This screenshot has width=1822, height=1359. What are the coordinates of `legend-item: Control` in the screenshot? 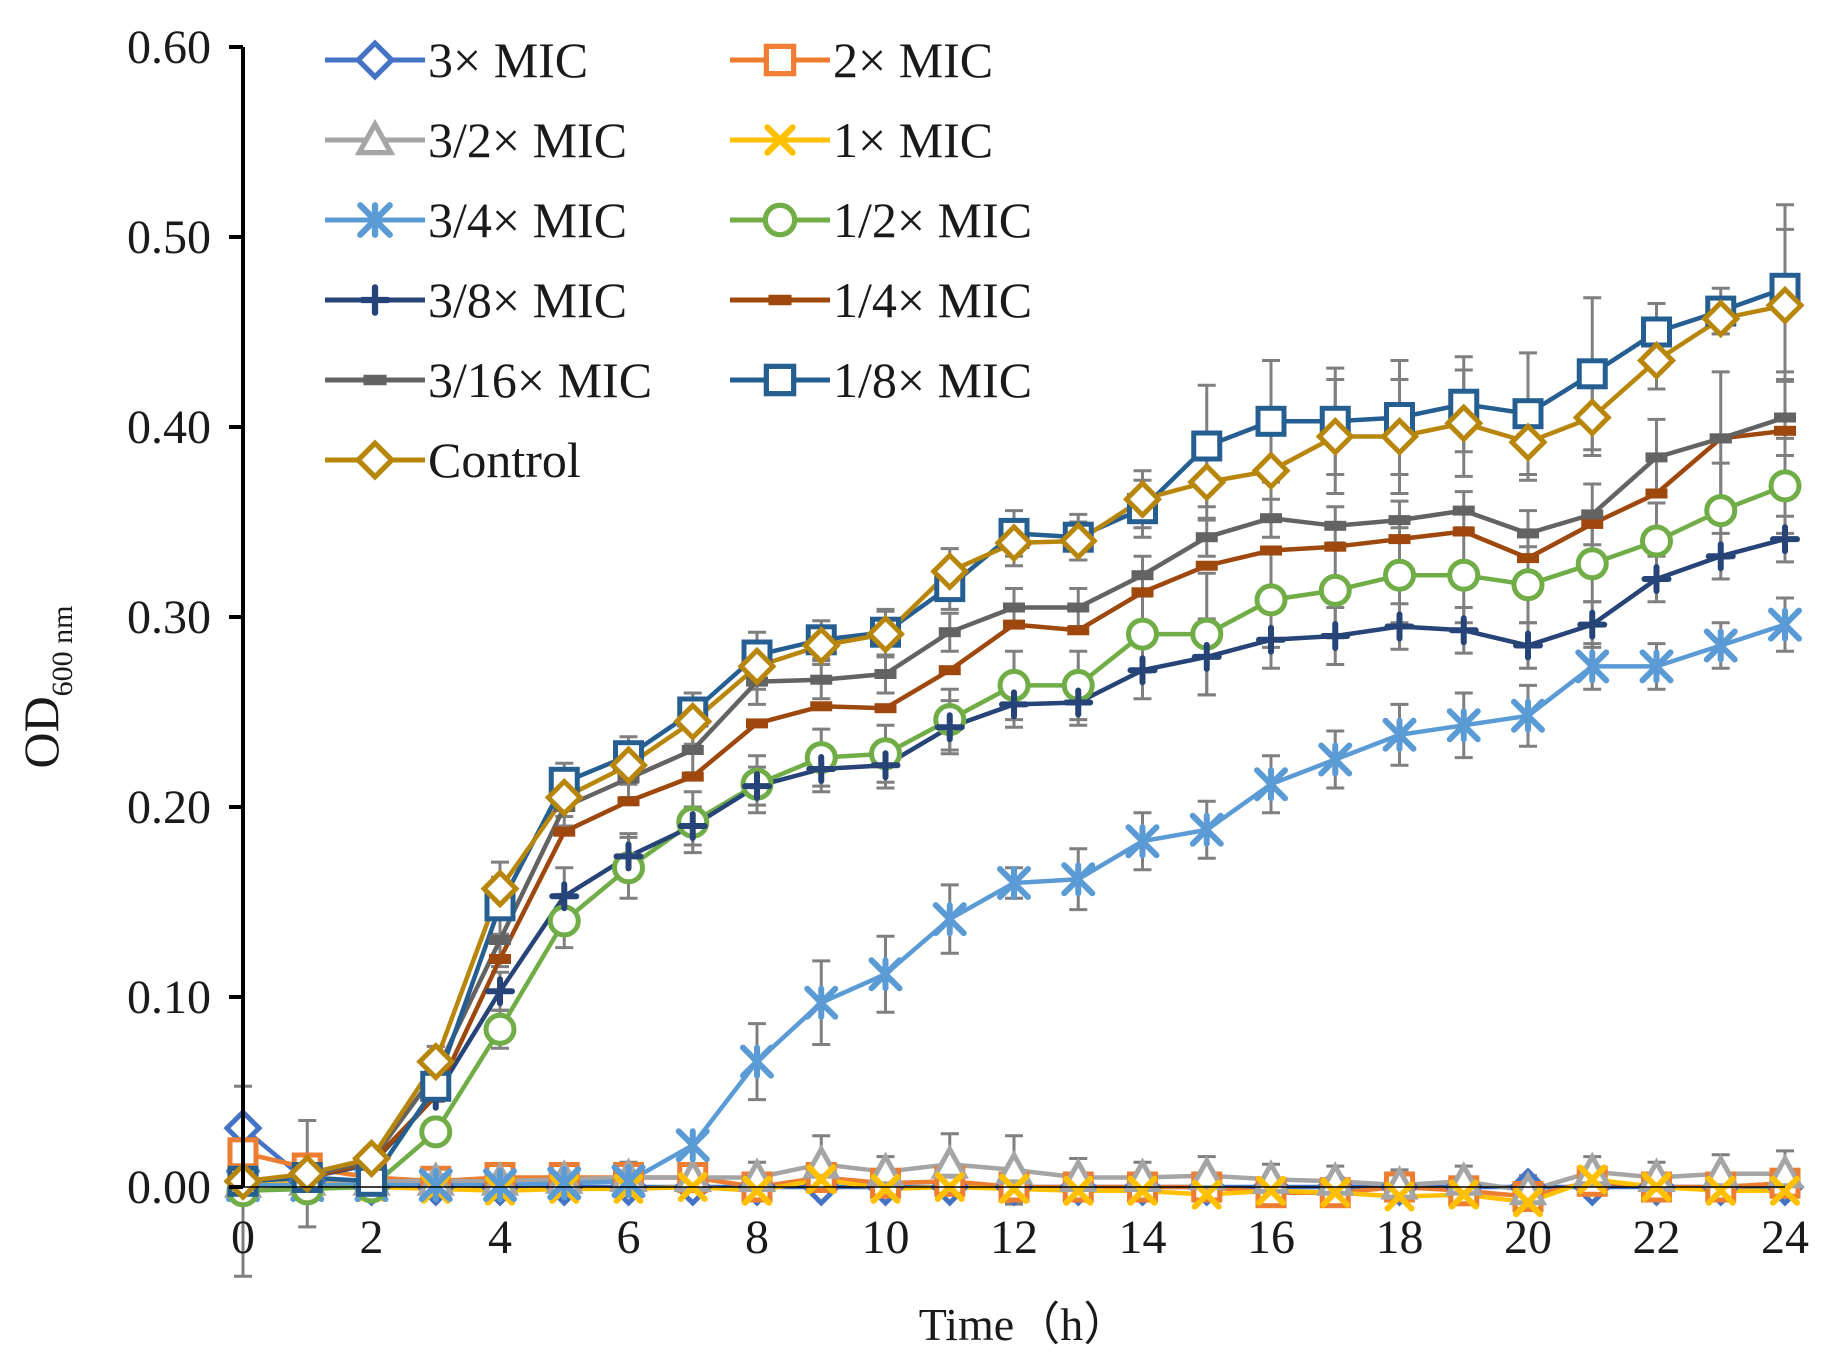 It's located at (453, 460).